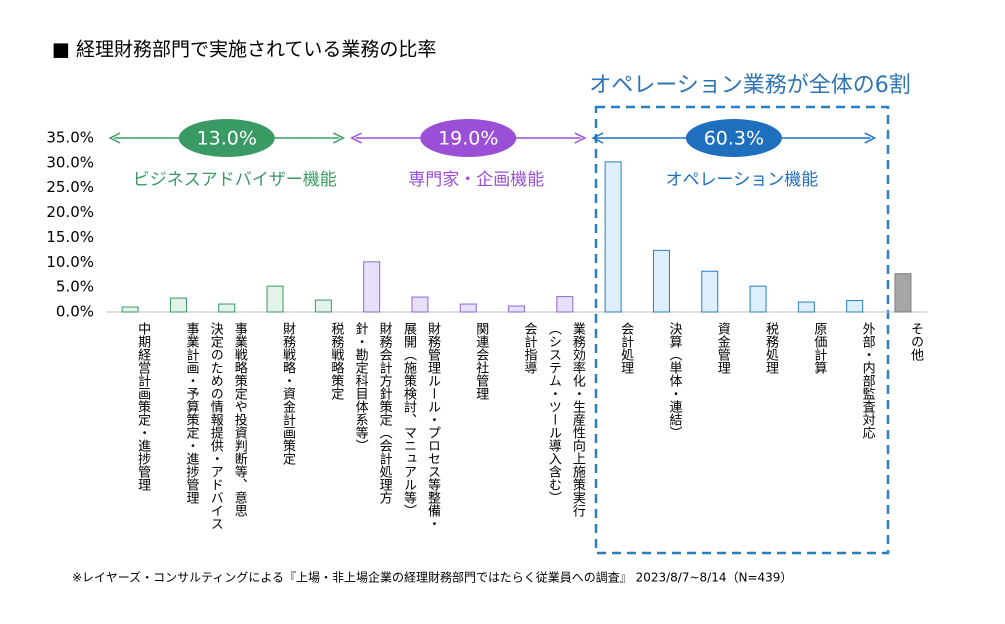 The height and width of the screenshot is (624, 1005). What do you see at coordinates (819, 348) in the screenshot?
I see `x-tick-label: 原価計算` at bounding box center [819, 348].